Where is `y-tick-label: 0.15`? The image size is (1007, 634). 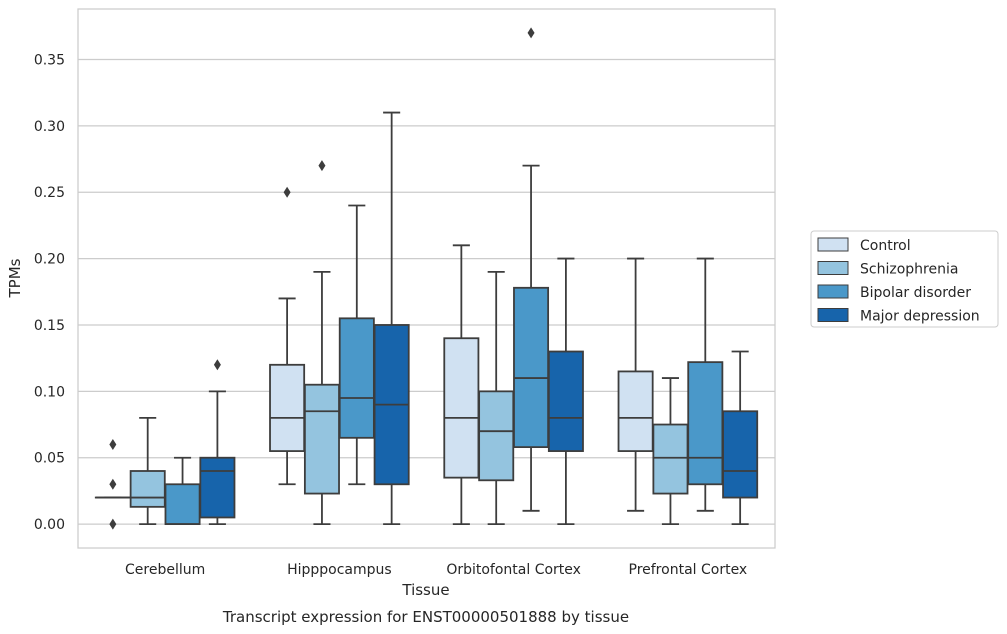
y-tick-label: 0.15 is located at coordinates (49, 326).